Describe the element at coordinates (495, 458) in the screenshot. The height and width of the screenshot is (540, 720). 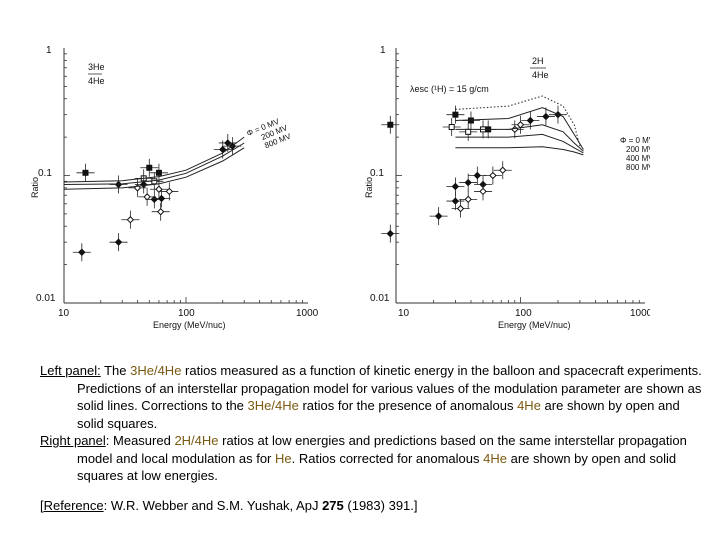
I see `caption-he4-2: 4He` at that location.